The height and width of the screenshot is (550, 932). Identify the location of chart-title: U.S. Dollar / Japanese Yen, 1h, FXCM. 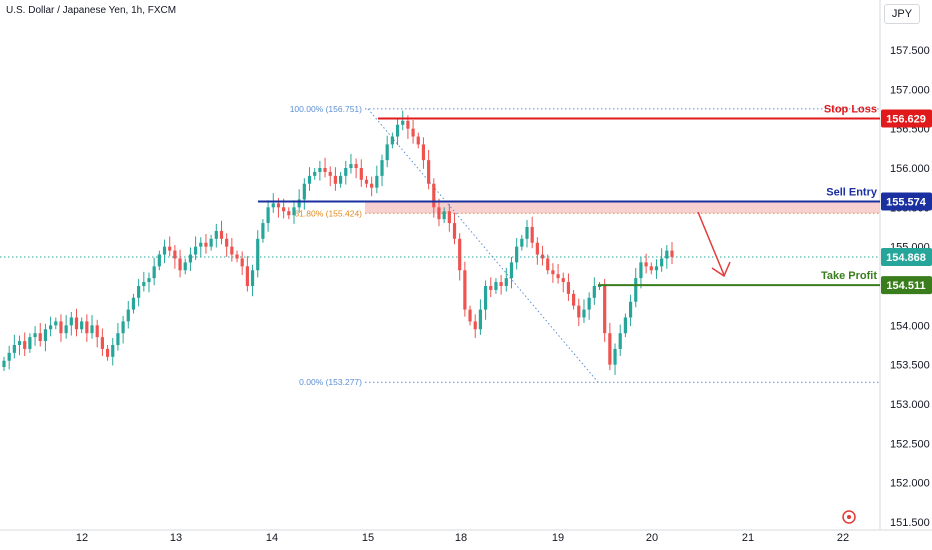
(91, 10).